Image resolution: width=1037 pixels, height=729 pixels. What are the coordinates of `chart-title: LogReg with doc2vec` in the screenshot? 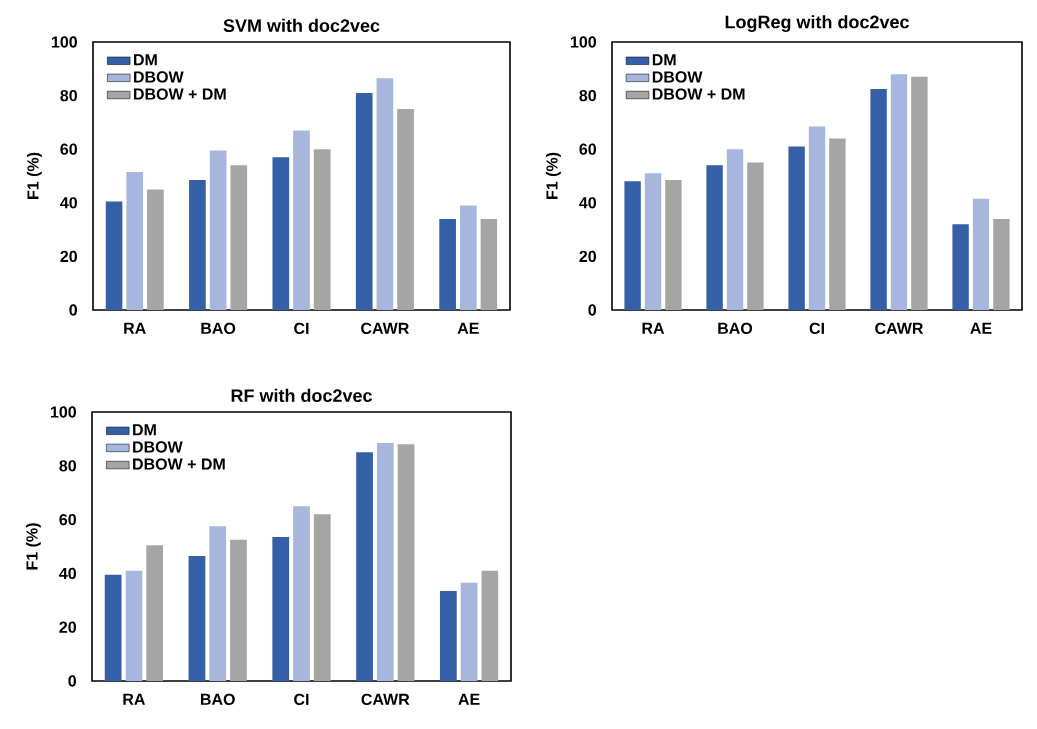 It's located at (817, 23).